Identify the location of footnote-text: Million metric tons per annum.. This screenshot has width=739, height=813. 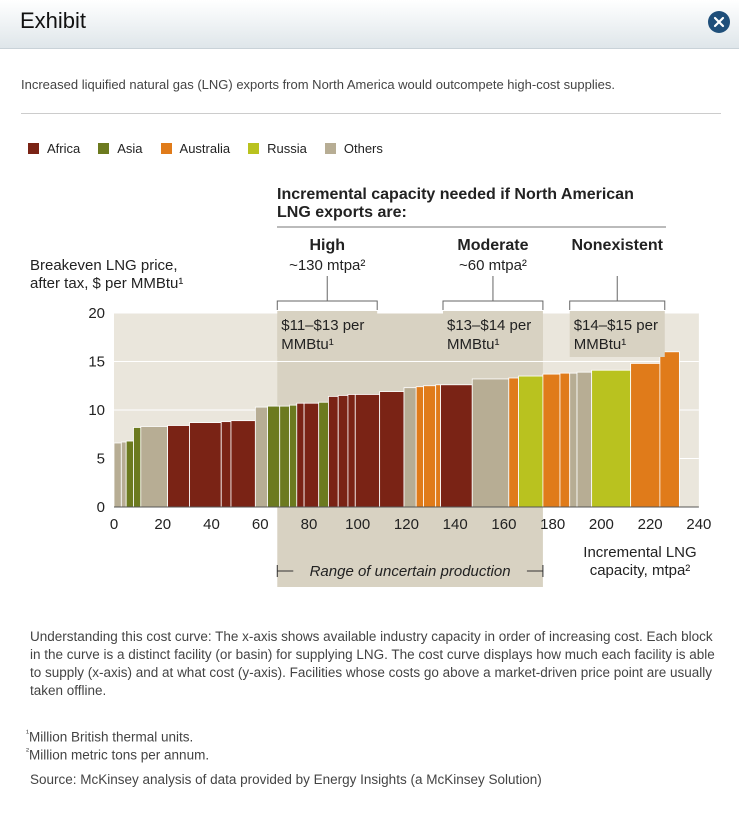
(119, 755).